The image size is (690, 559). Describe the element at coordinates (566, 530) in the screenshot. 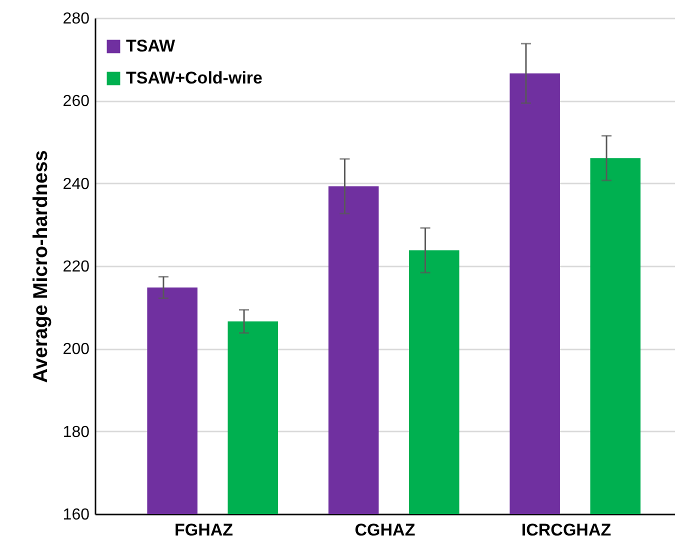

I see `x-tick-label: ICRCGHAZ` at that location.